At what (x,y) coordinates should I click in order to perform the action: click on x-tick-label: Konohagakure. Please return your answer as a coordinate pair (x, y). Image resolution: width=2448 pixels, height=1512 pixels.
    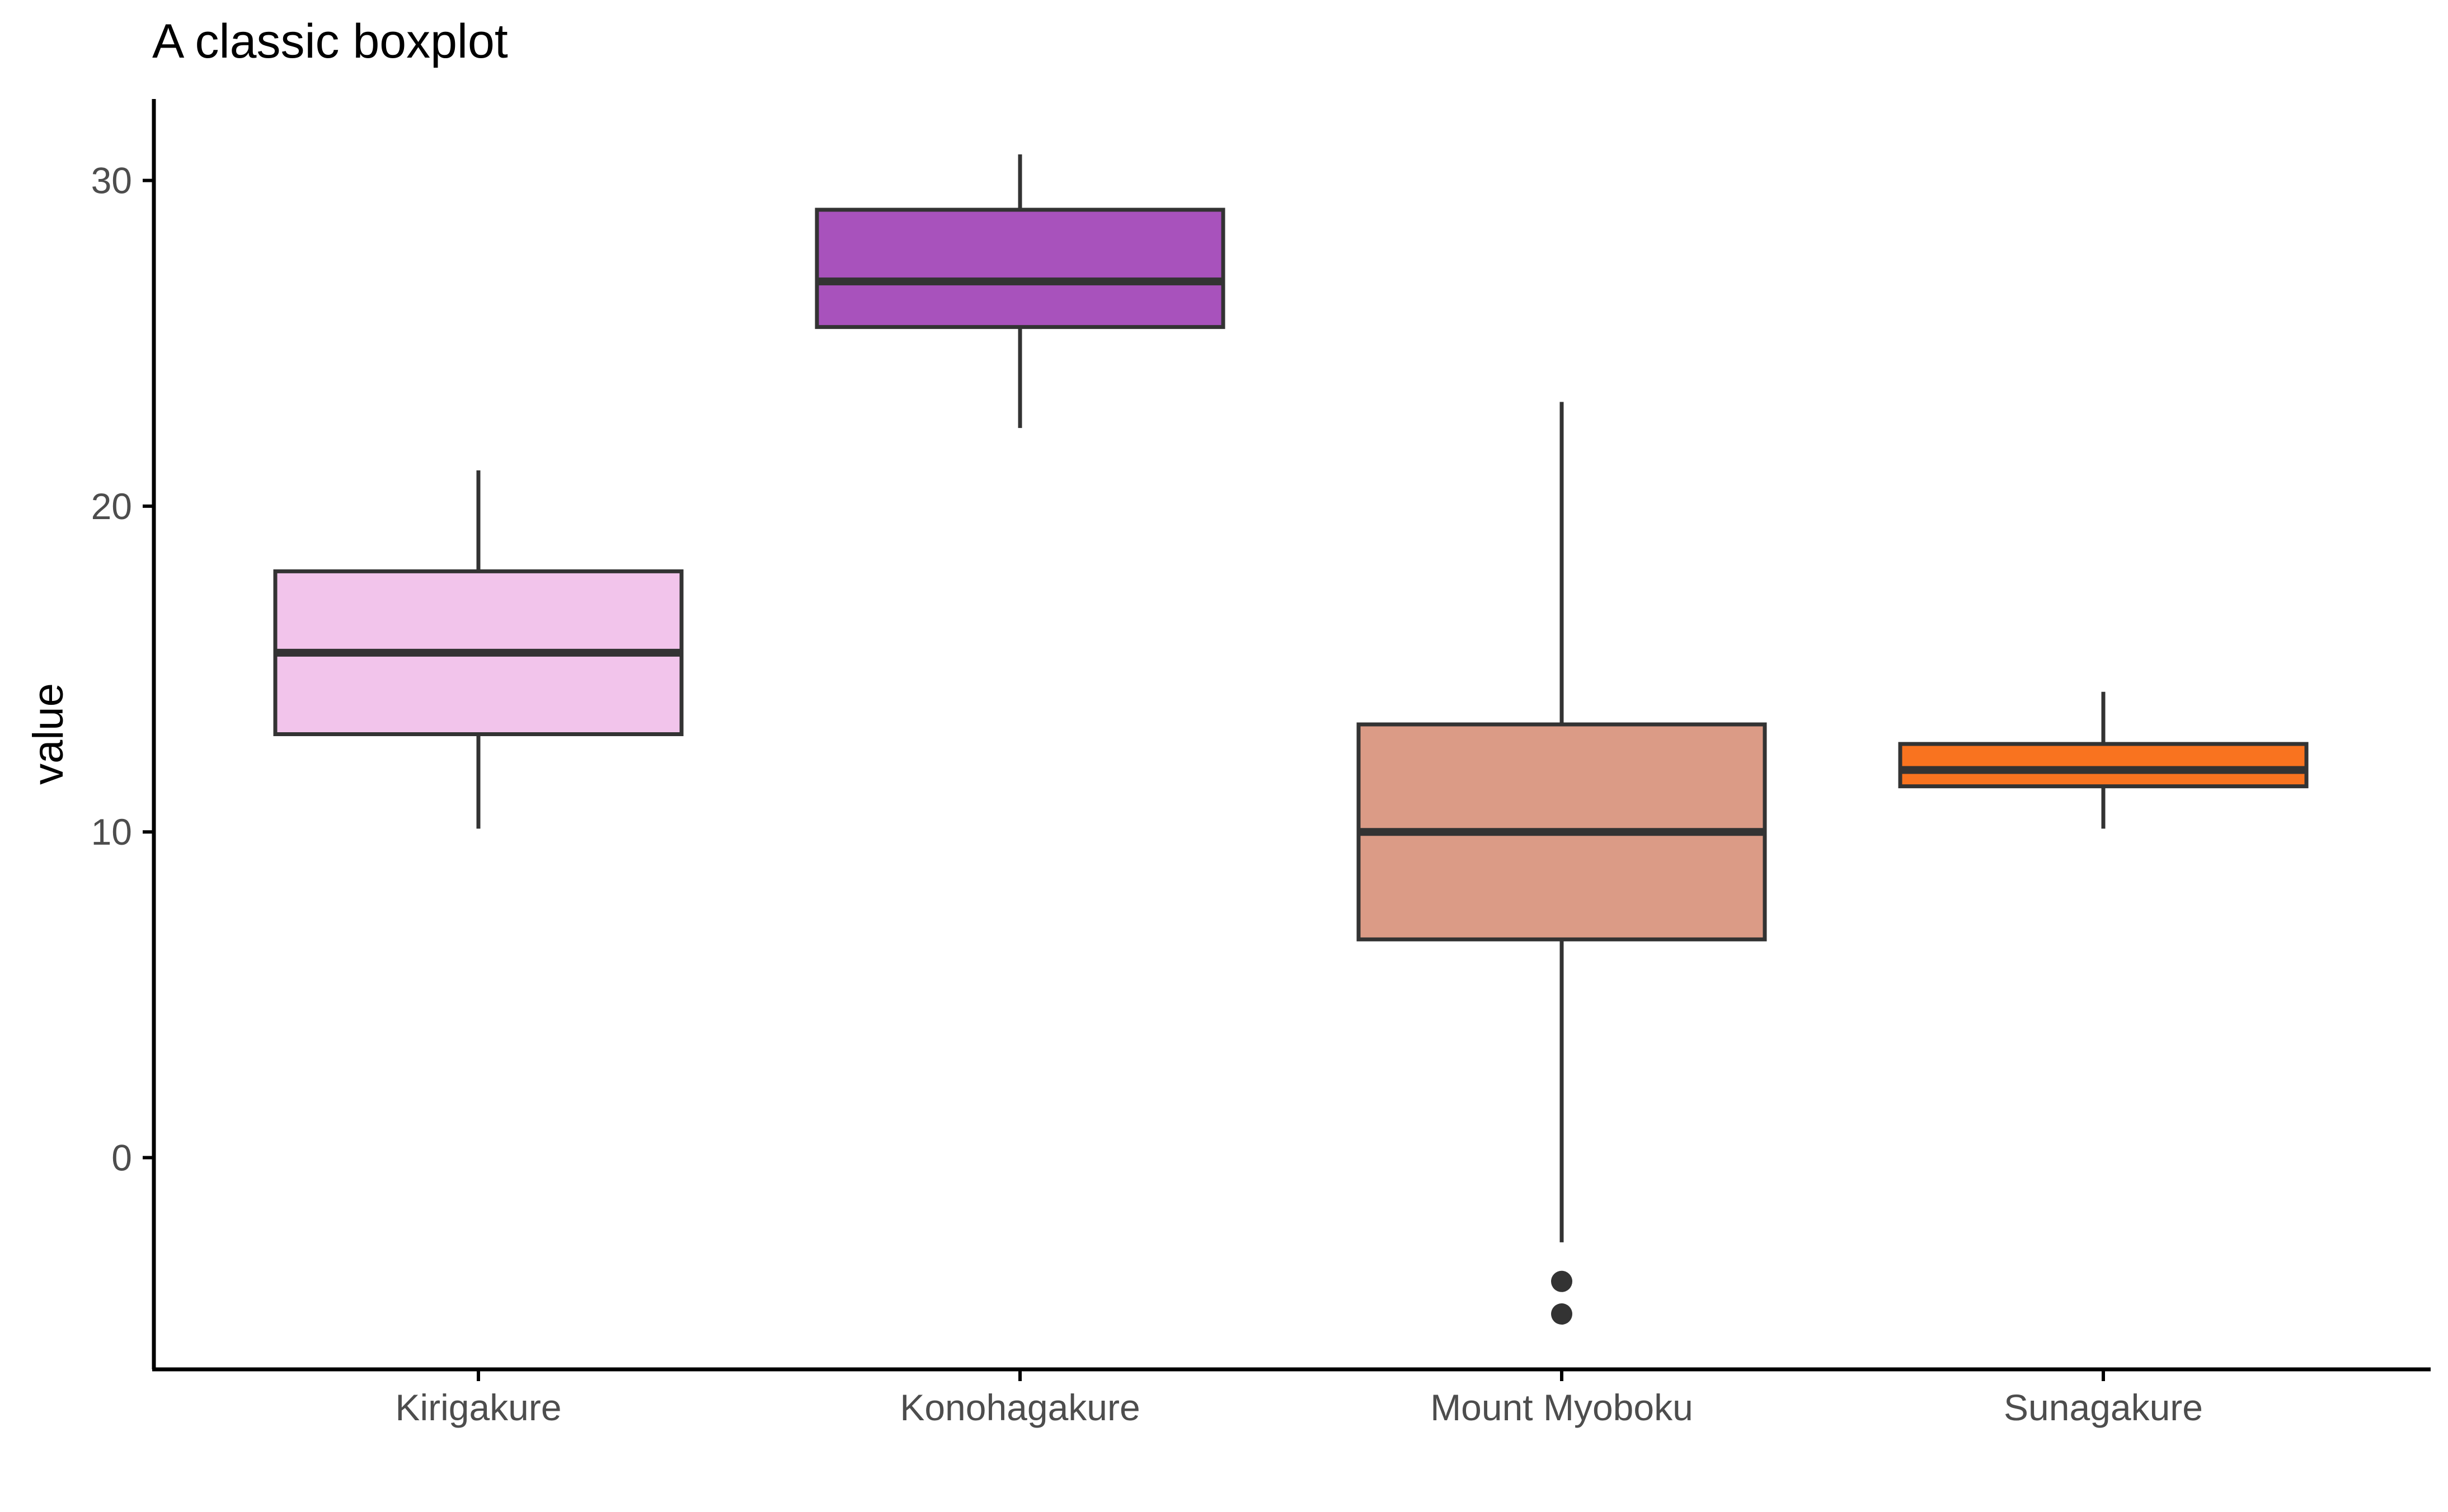
    Looking at the image, I should click on (1020, 1407).